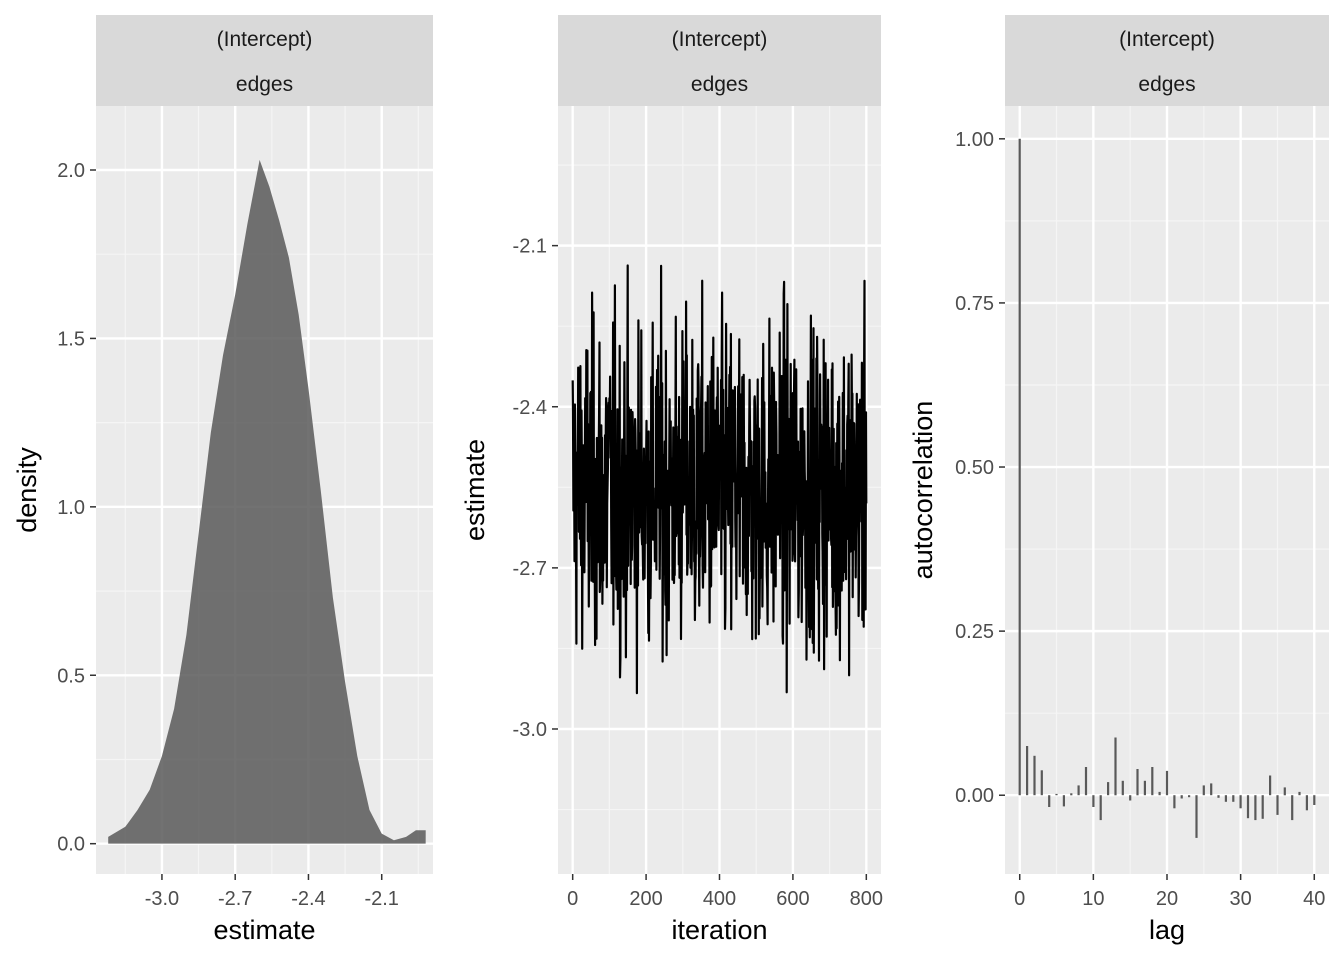  What do you see at coordinates (974, 632) in the screenshot?
I see `y-tick-label: 0.25` at bounding box center [974, 632].